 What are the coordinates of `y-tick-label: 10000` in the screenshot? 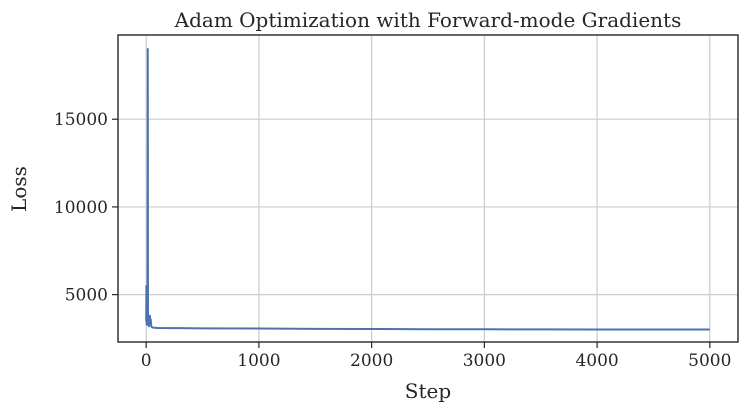 It's located at (81, 208).